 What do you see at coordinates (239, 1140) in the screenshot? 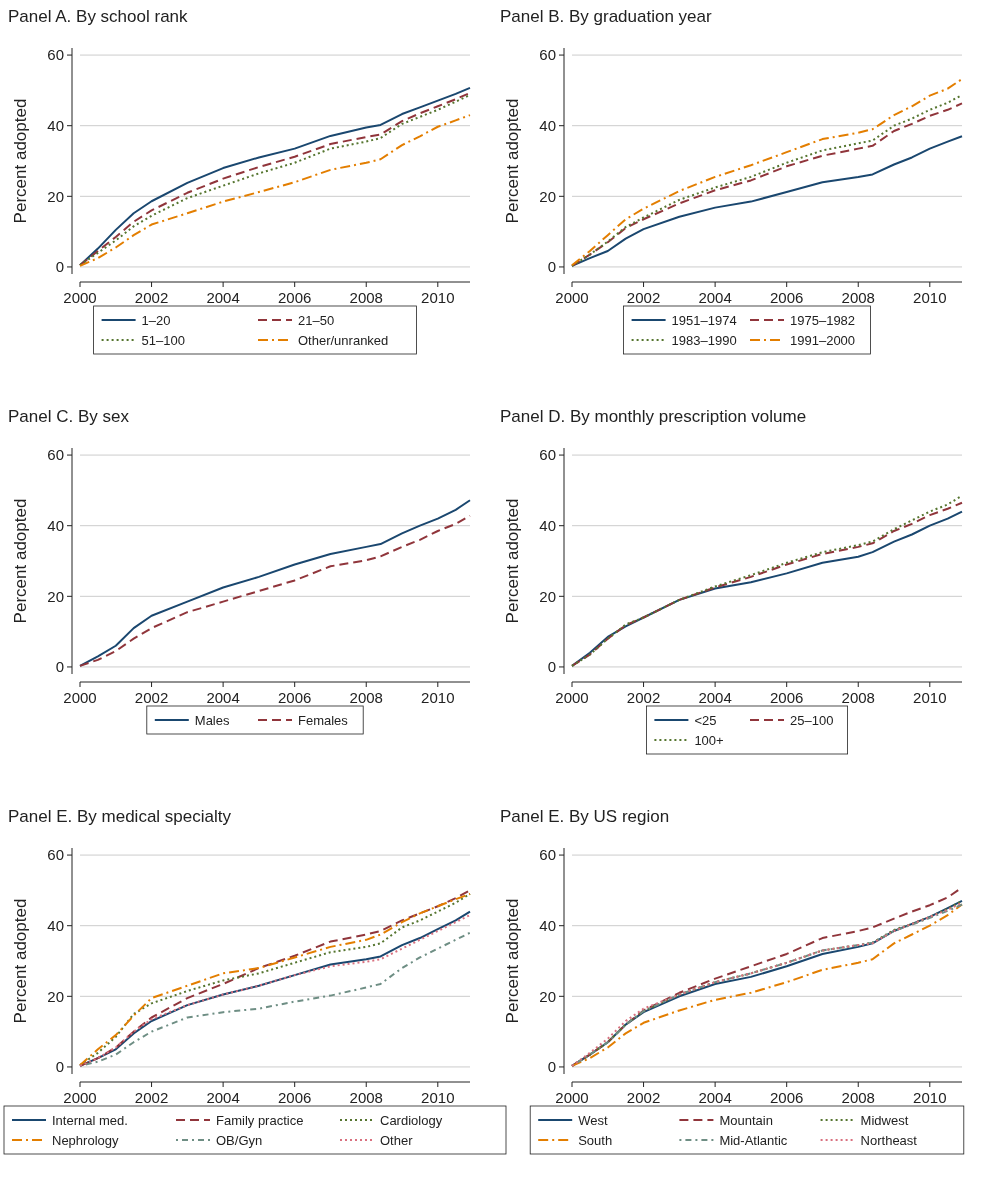
I see `legend-label: OB/Gyn` at bounding box center [239, 1140].